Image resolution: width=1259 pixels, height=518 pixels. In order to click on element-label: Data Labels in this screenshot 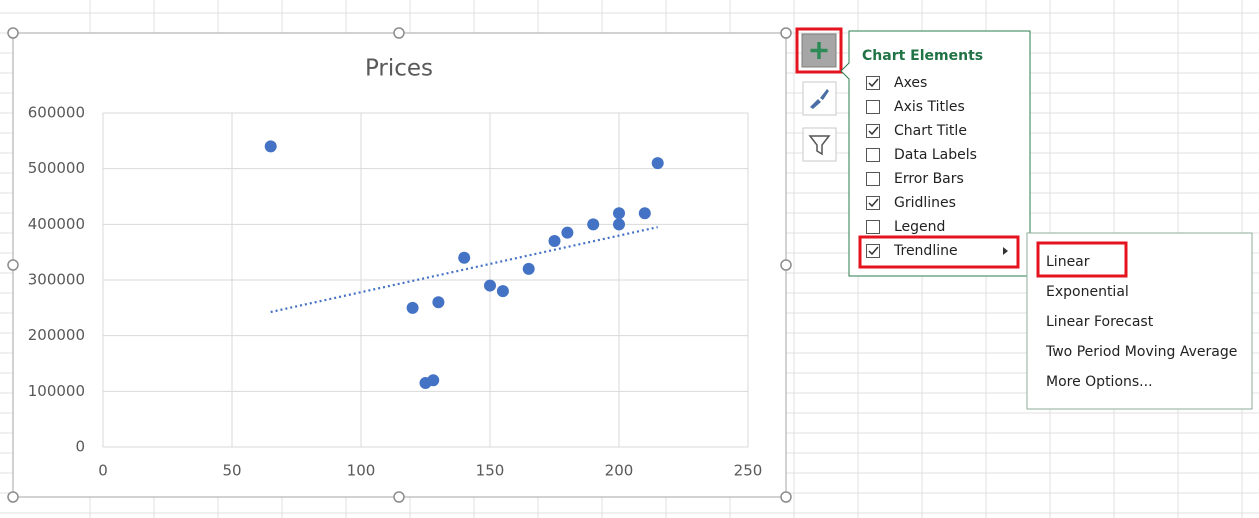, I will do `click(935, 155)`.